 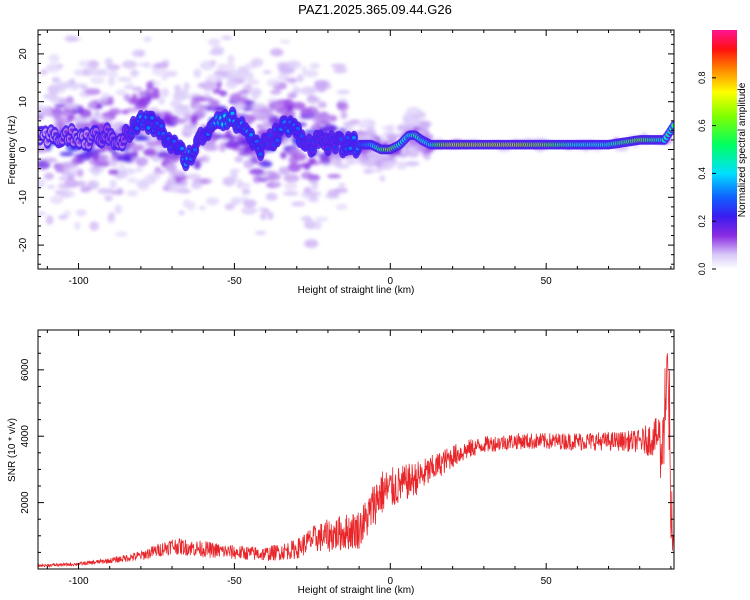 What do you see at coordinates (23, 244) in the screenshot?
I see `spectrogram-y-tick-label: -20` at bounding box center [23, 244].